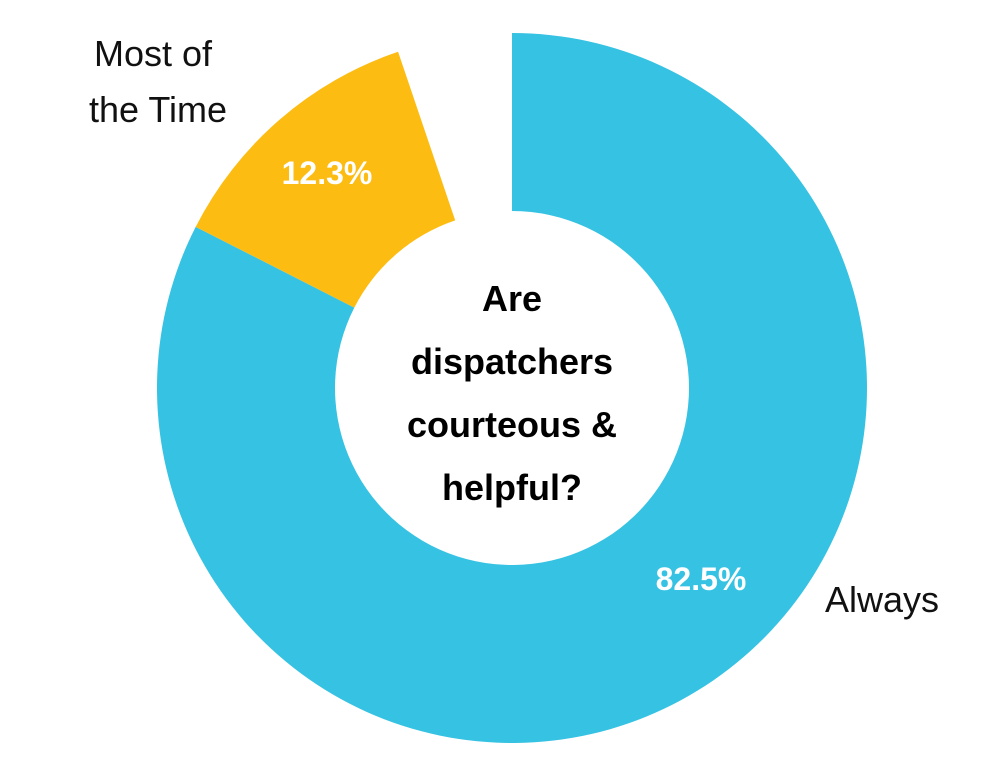 The width and height of the screenshot is (992, 764). I want to click on center-title-line-1: Are, so click(512, 298).